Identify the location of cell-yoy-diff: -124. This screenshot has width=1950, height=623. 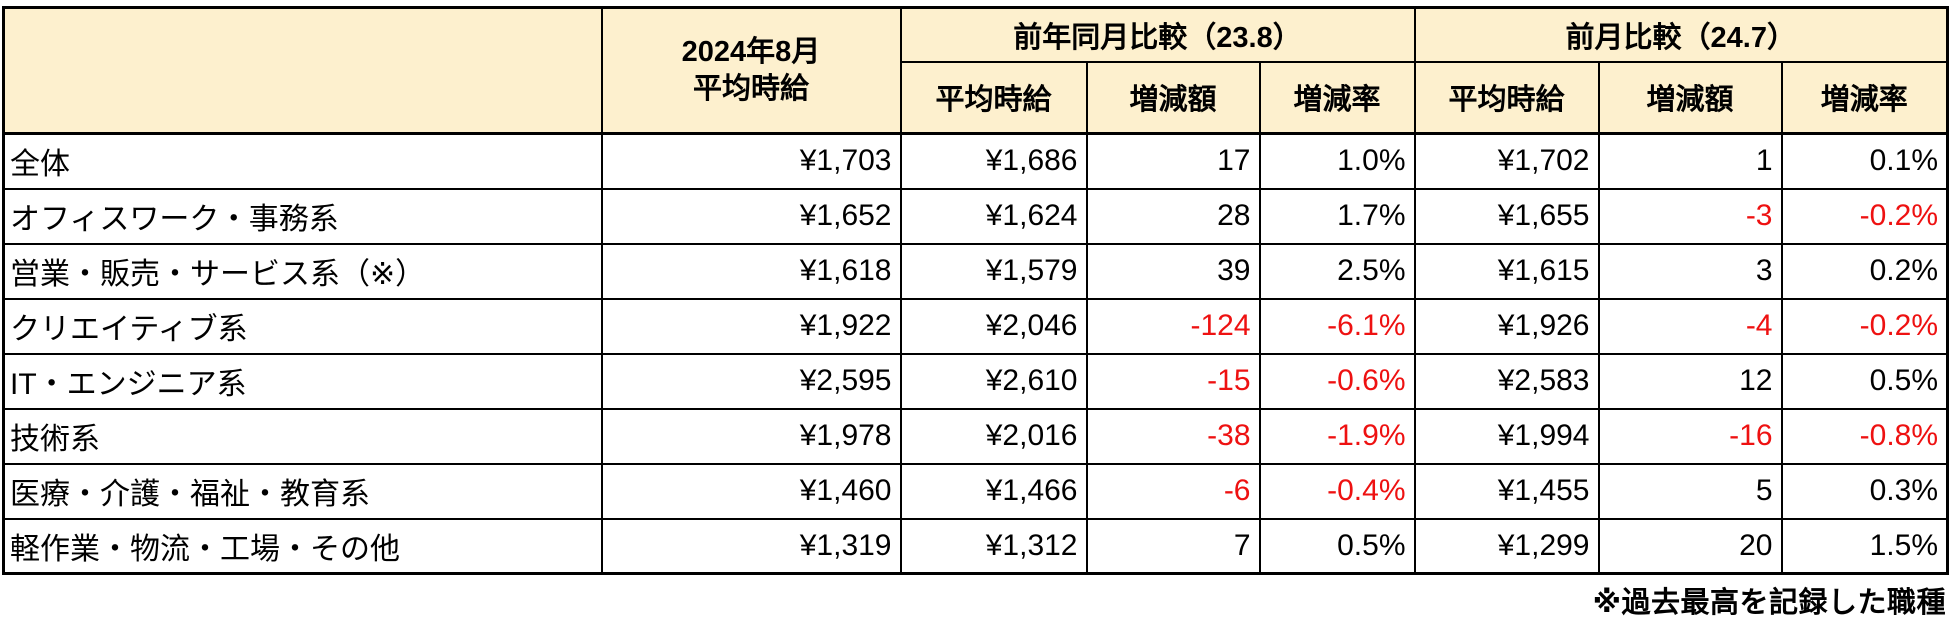
(1173, 326).